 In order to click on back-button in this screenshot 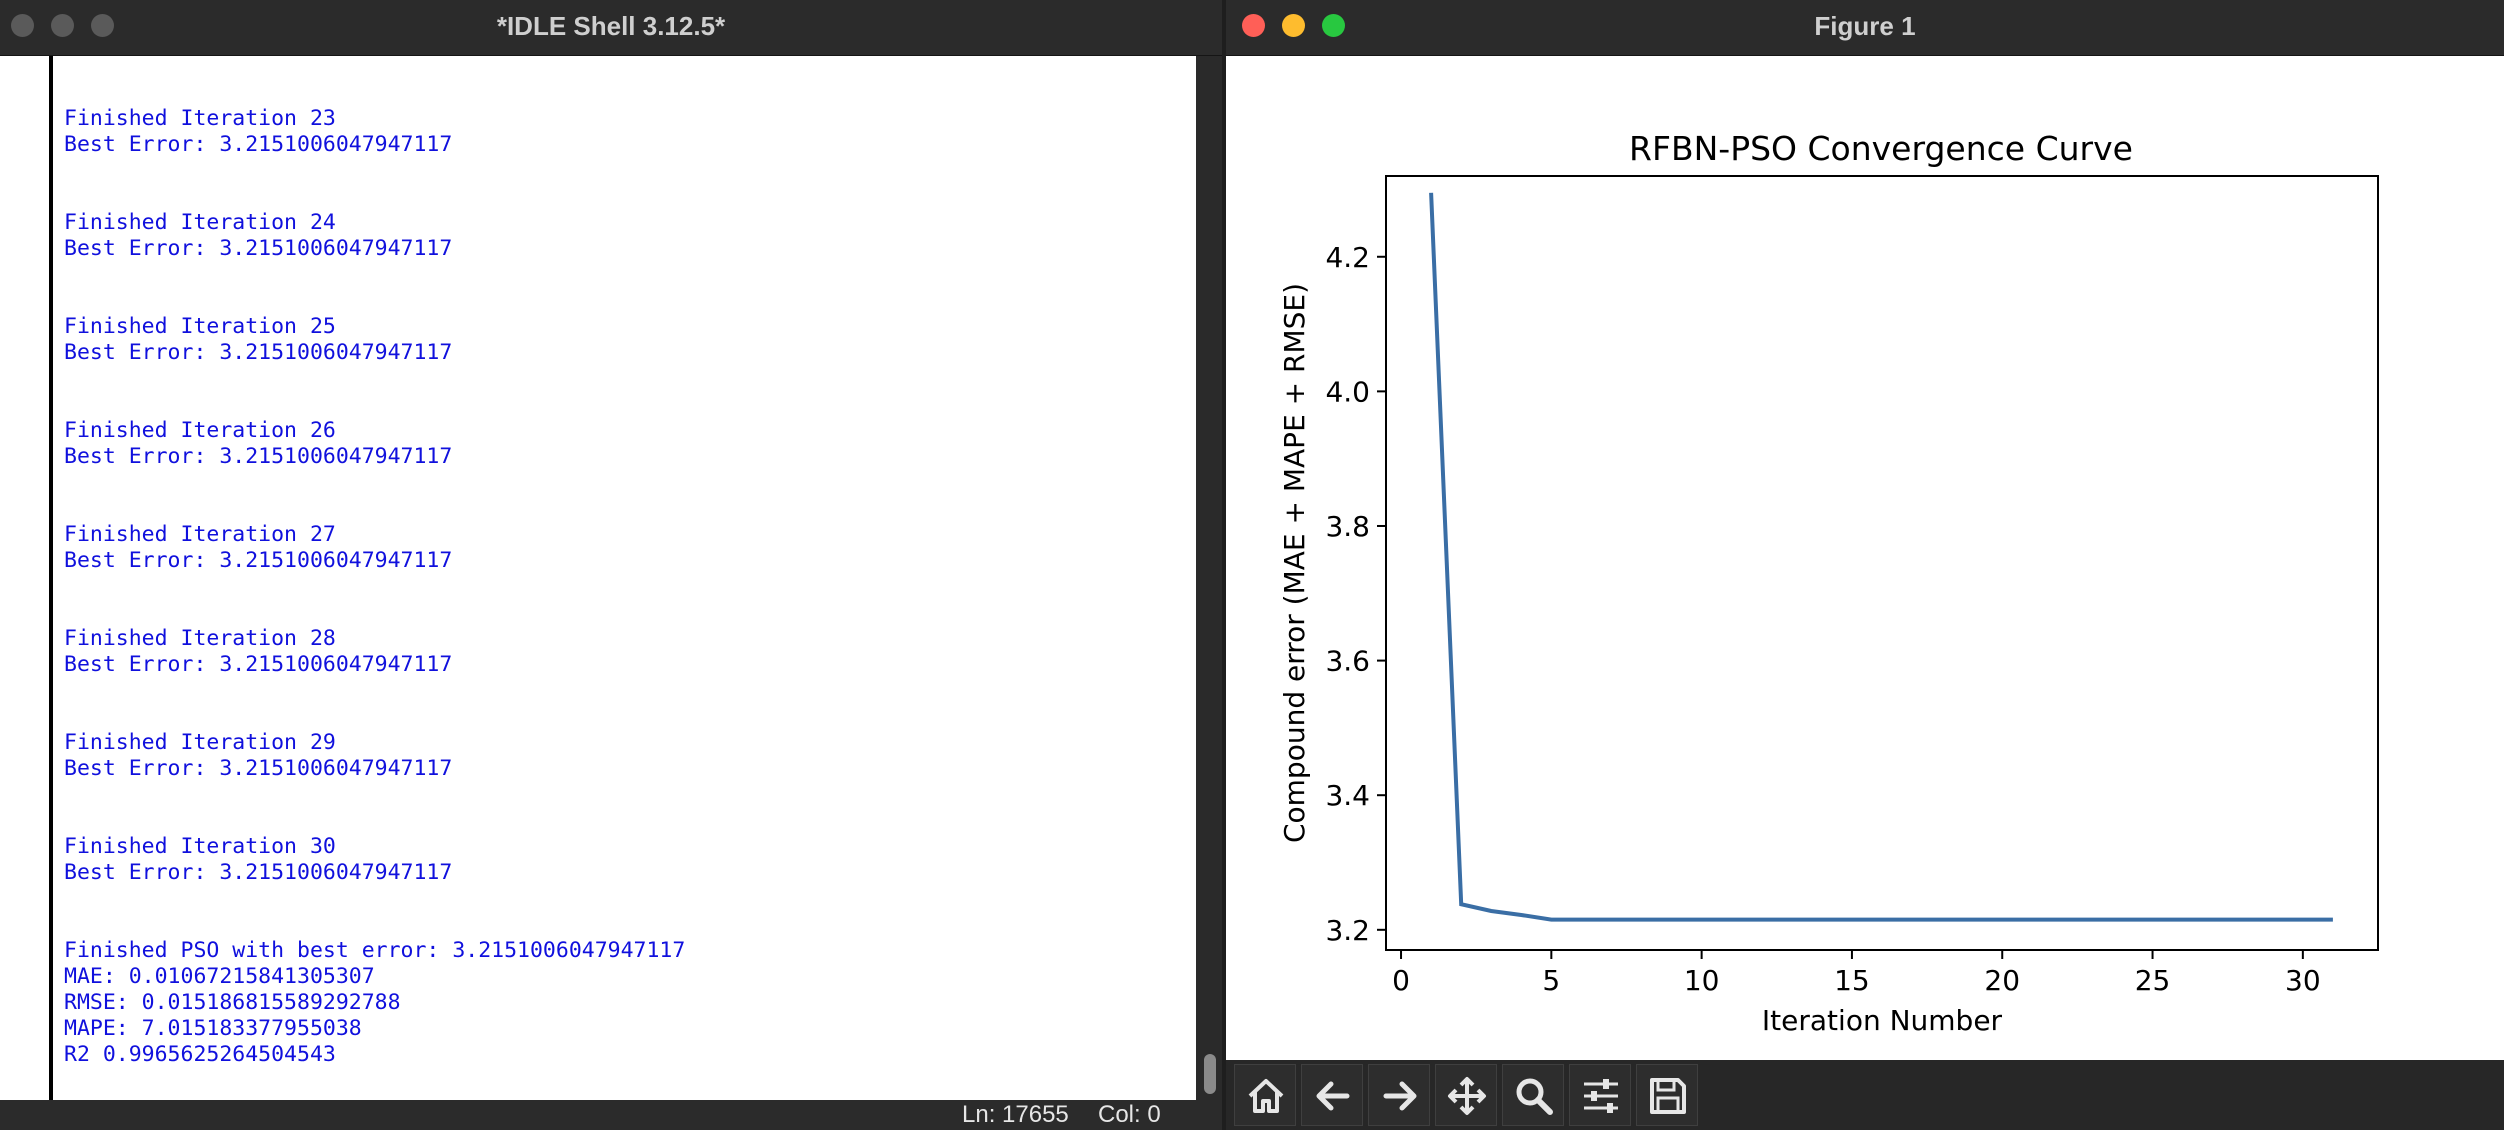, I will do `click(1332, 1095)`.